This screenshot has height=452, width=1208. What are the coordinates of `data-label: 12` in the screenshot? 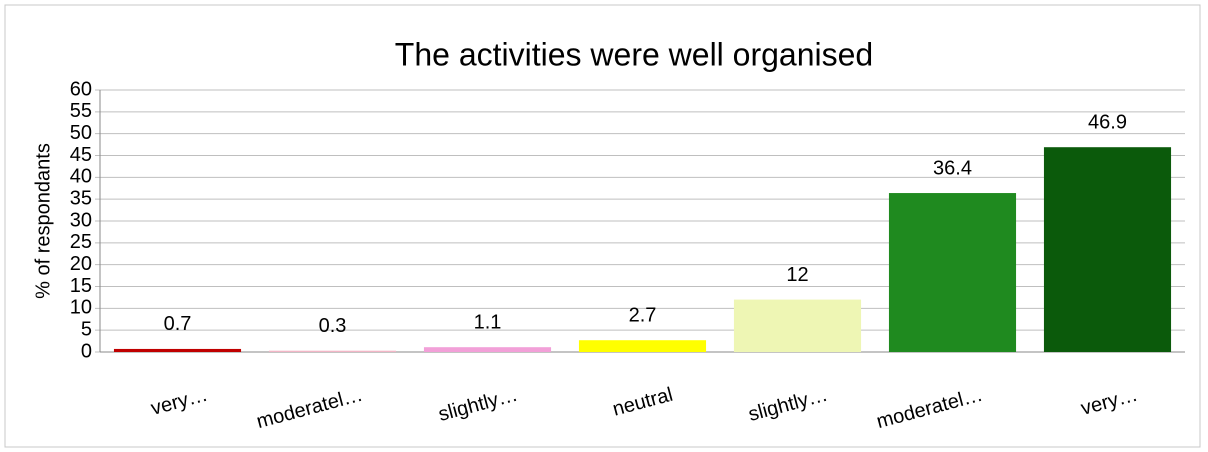 It's located at (797, 275).